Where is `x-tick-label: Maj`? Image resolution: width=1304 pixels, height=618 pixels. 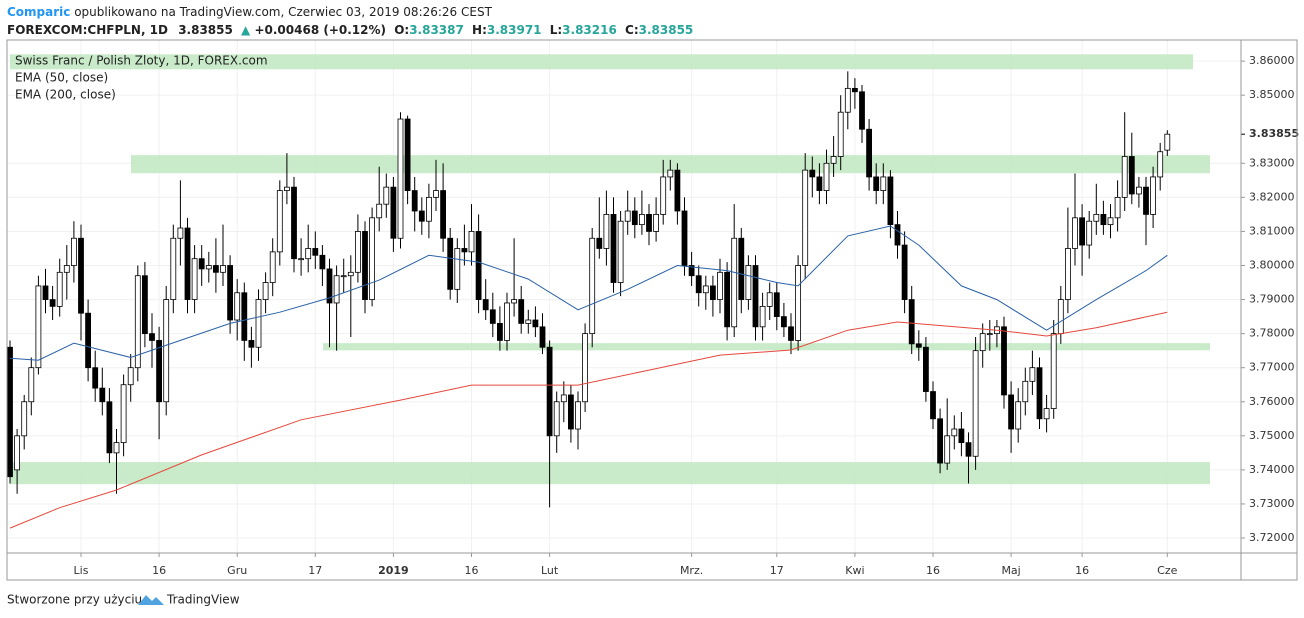
x-tick-label: Maj is located at coordinates (1010, 570).